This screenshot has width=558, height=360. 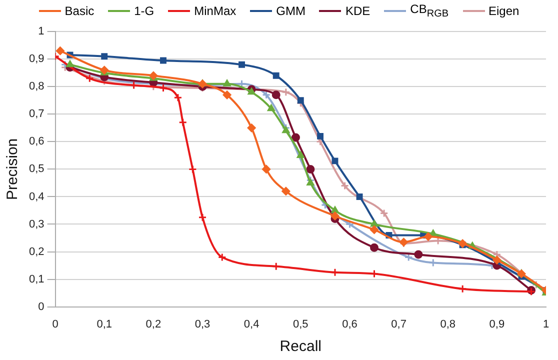 I want to click on y-tick-label: 0,2, so click(x=36, y=252).